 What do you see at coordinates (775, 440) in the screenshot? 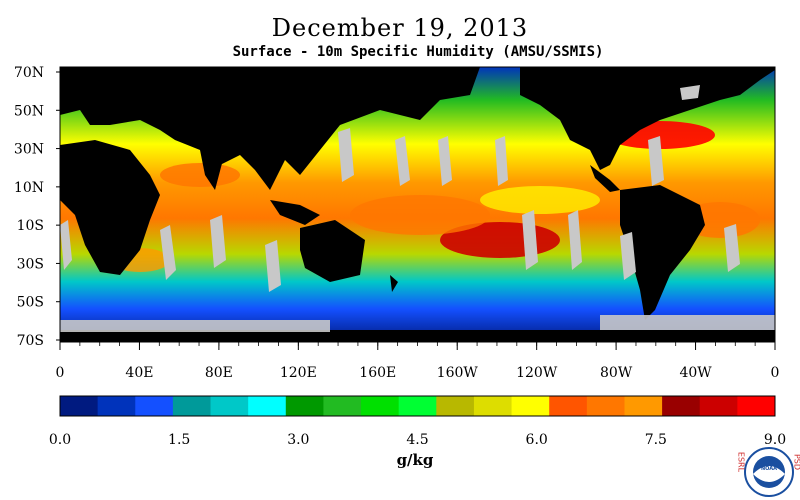
I see `colorbar-tick-label: 9.0` at bounding box center [775, 440].